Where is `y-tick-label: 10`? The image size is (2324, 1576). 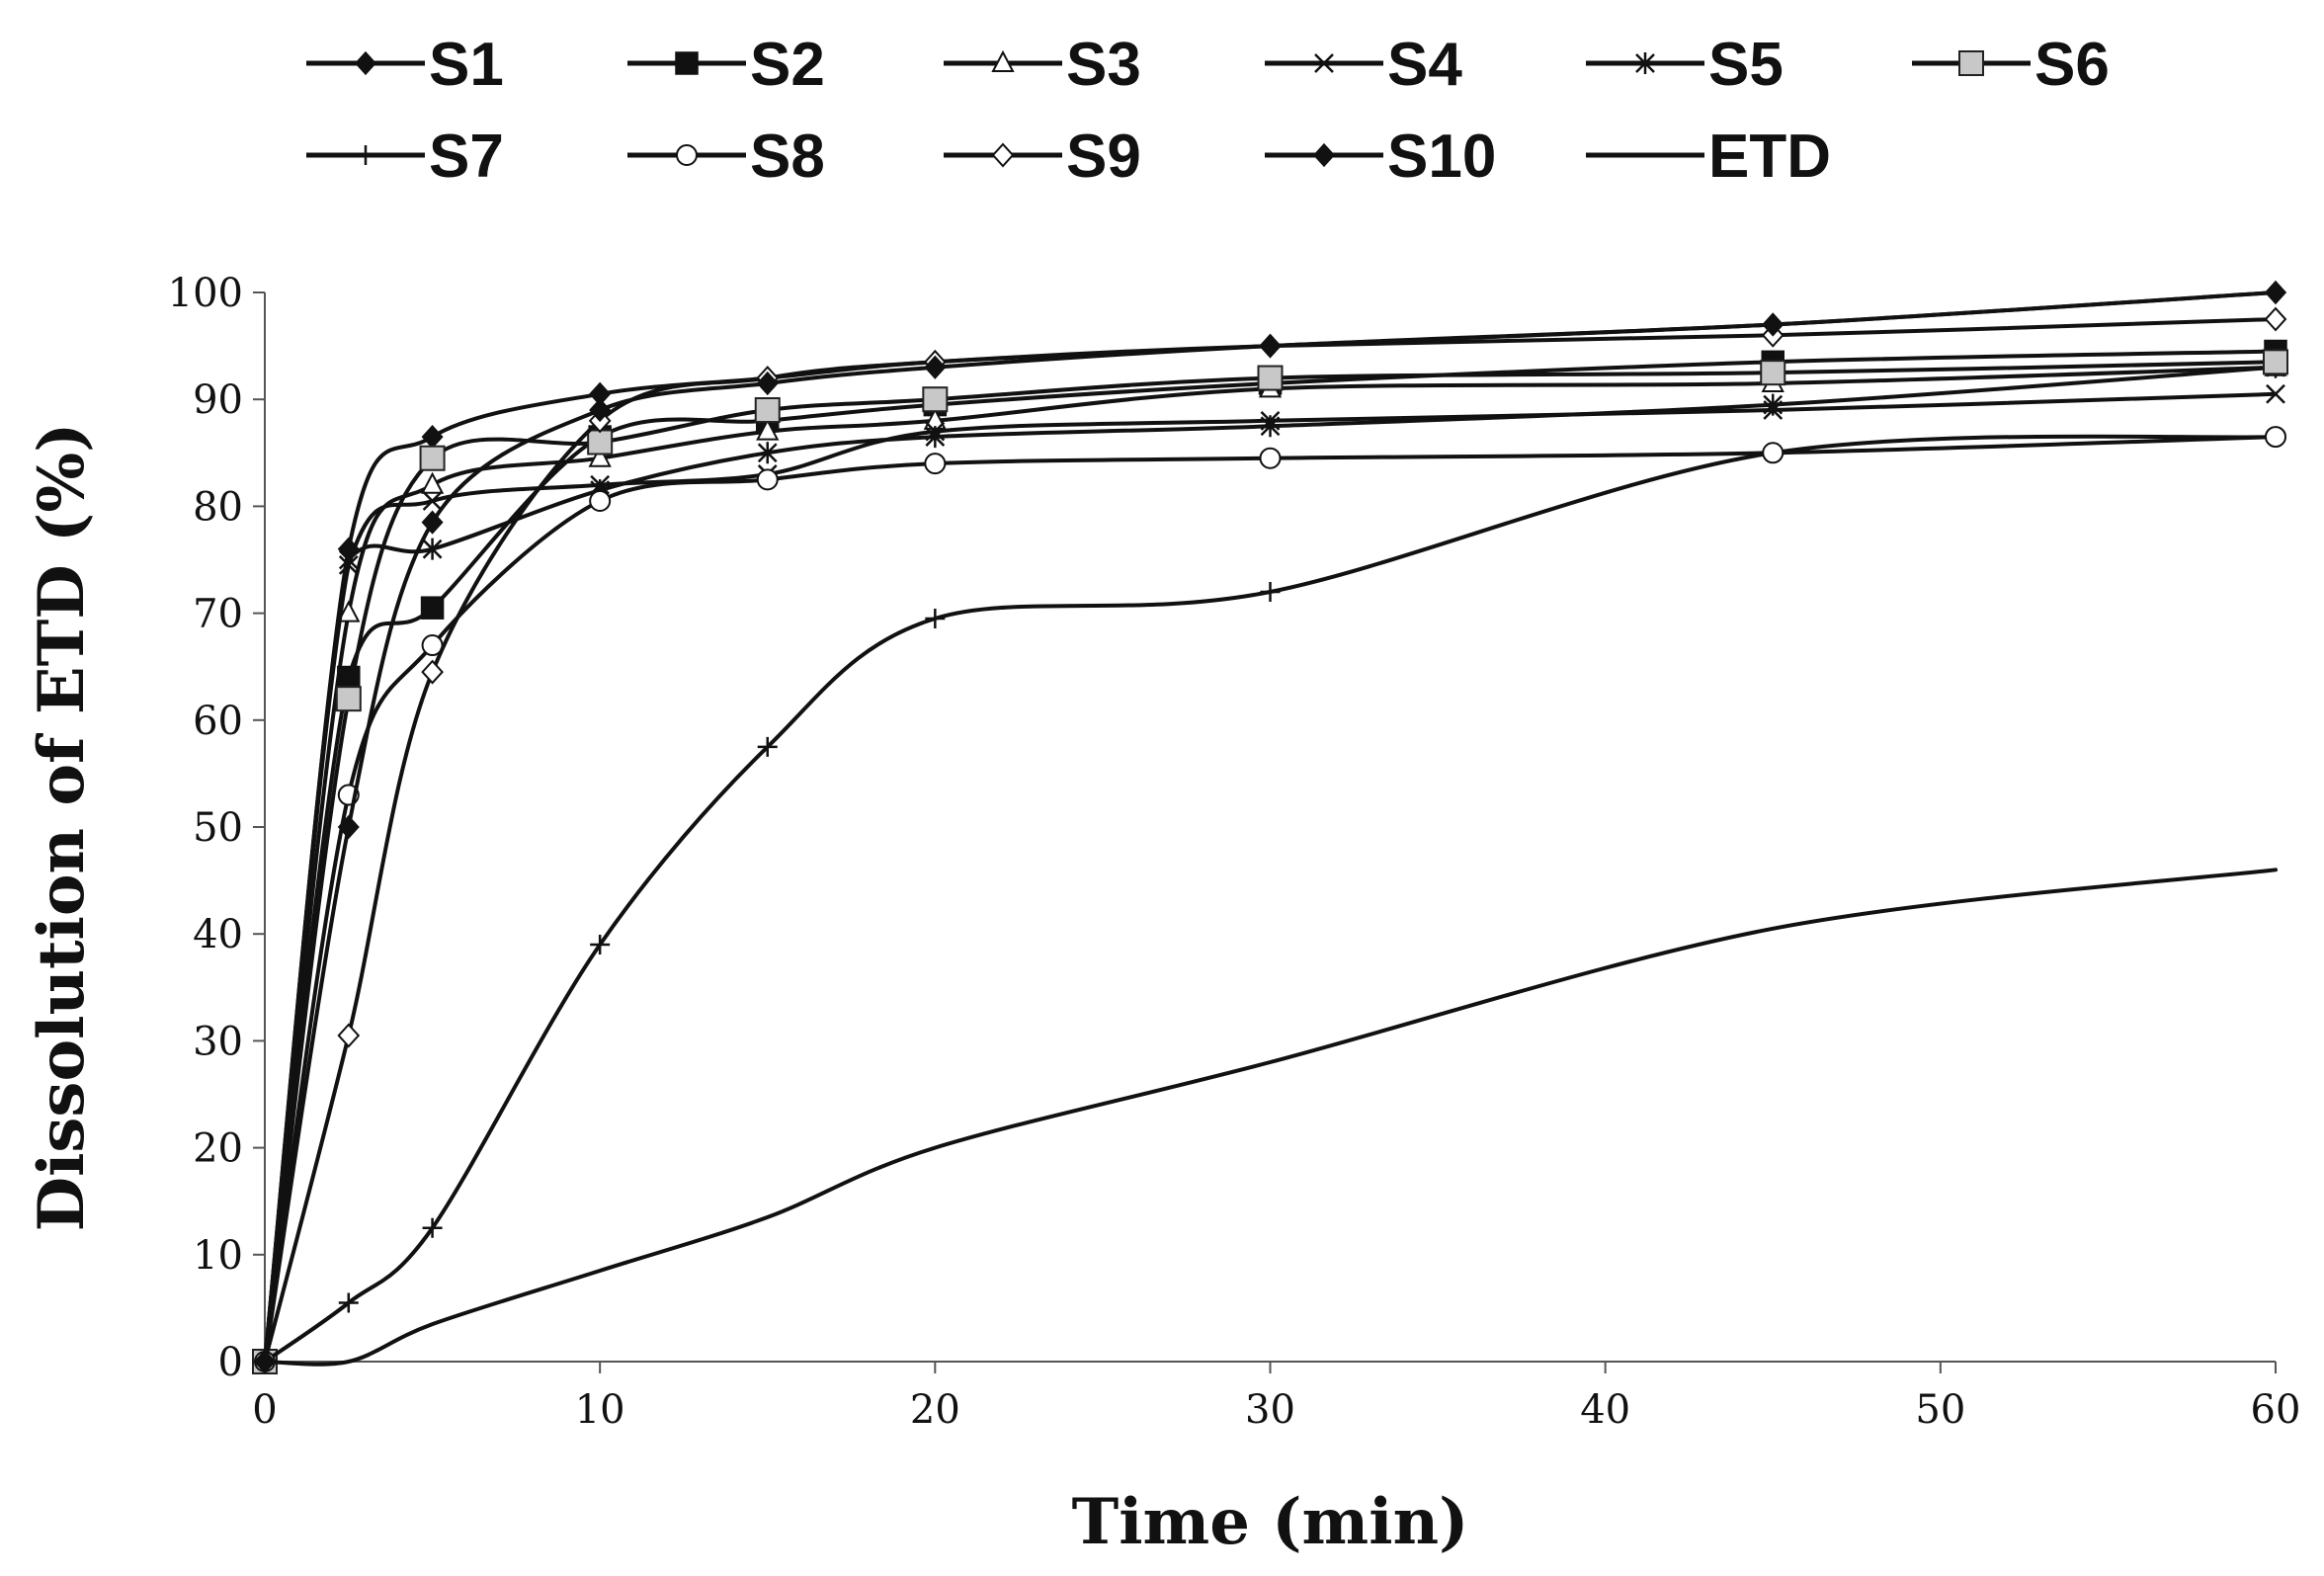 y-tick-label: 10 is located at coordinates (218, 1256).